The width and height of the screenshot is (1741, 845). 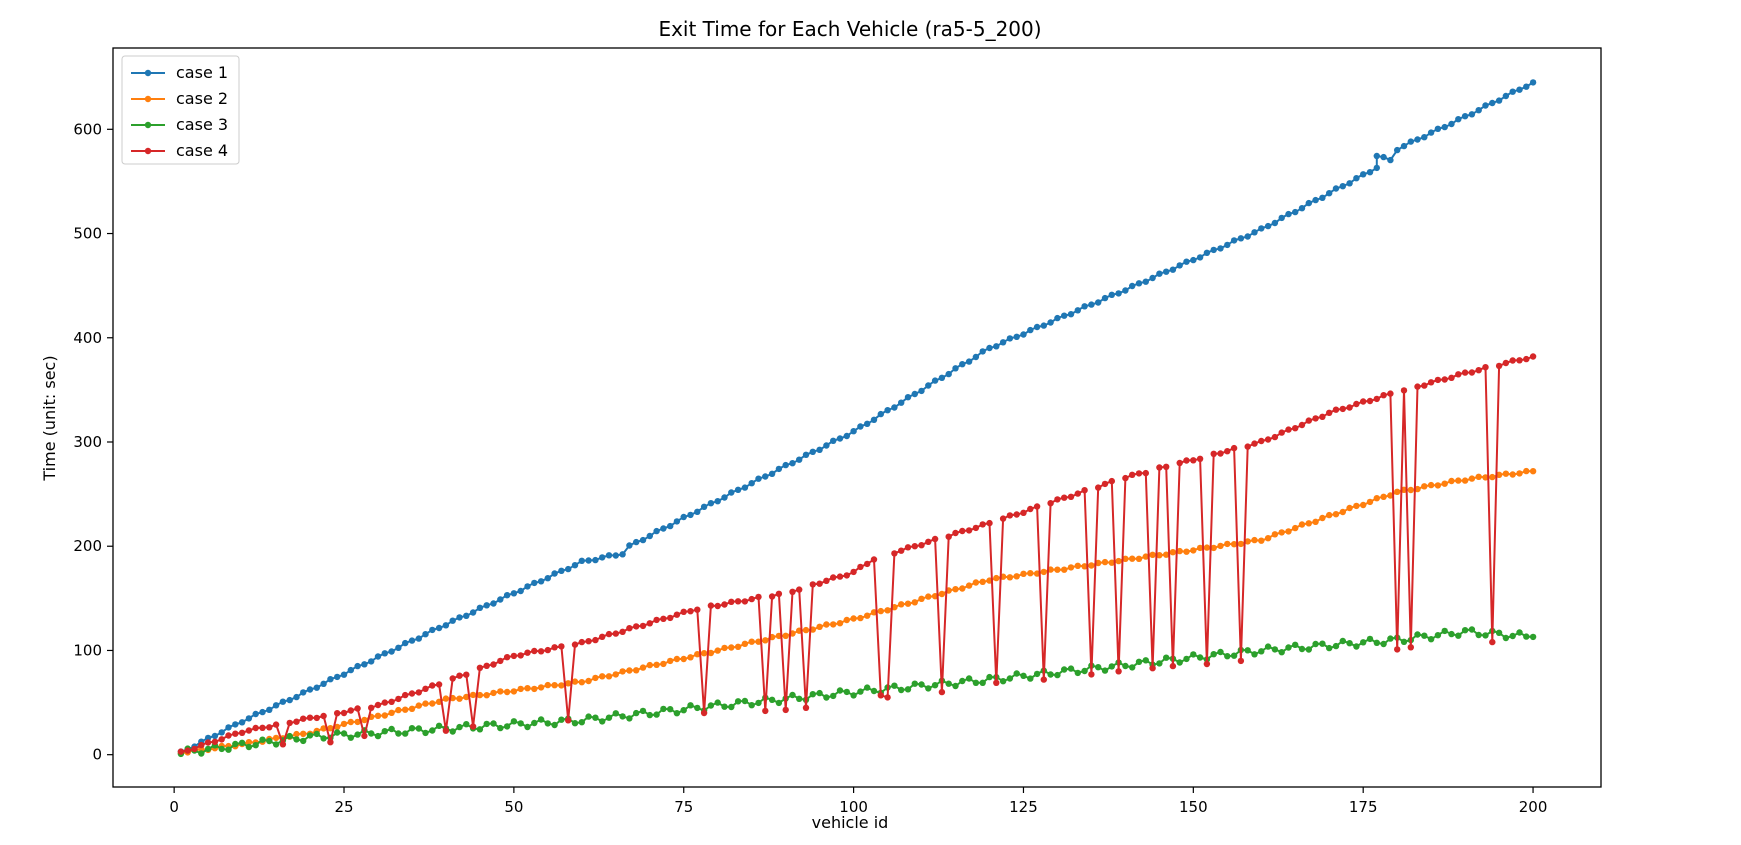 What do you see at coordinates (1363, 807) in the screenshot?
I see `x-tick-label: 175` at bounding box center [1363, 807].